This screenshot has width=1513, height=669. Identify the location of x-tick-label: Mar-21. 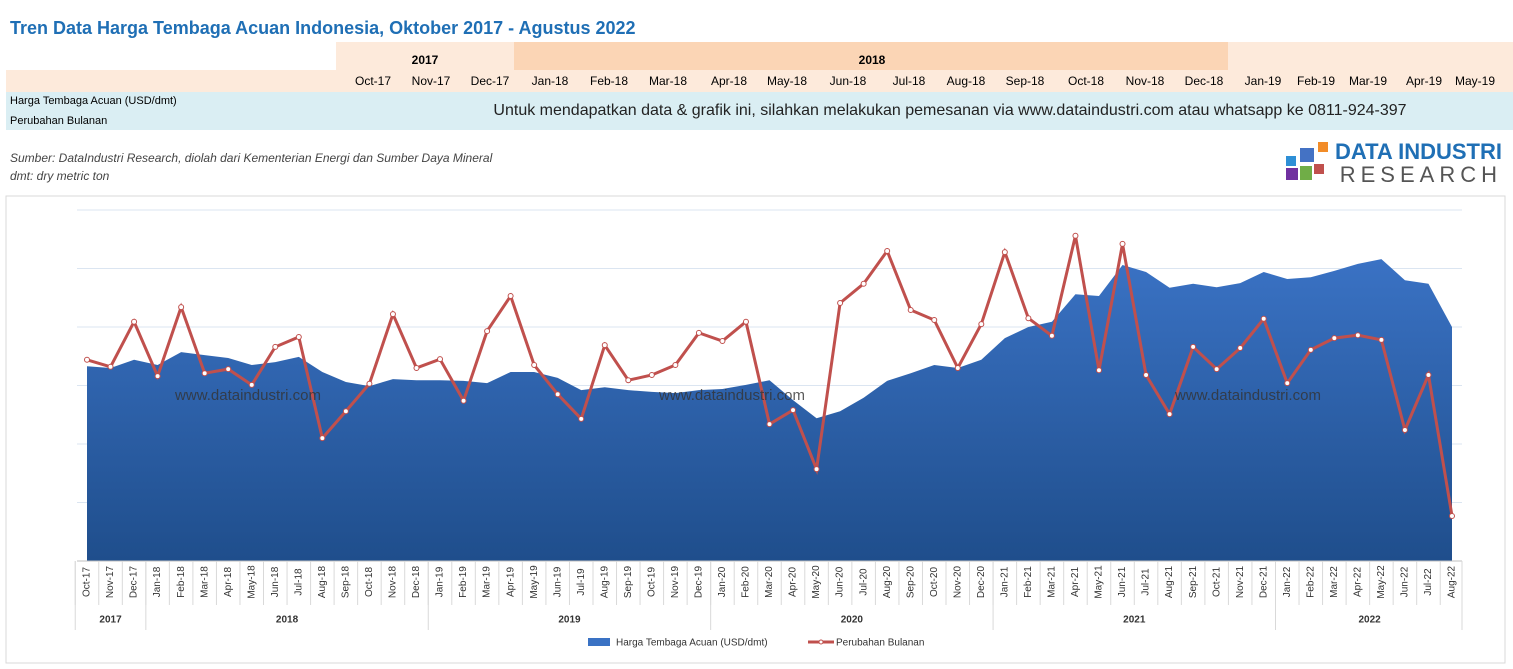
(1052, 582).